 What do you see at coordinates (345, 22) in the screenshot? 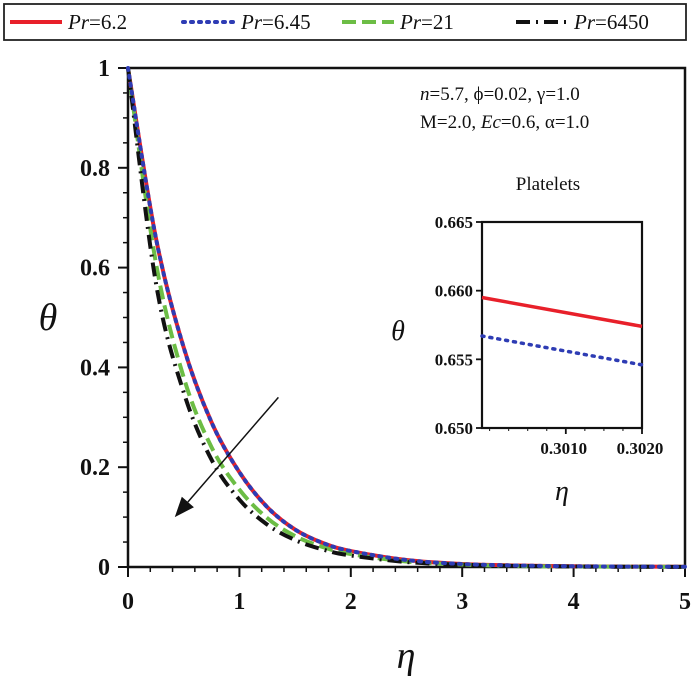
I see `legend: Pr=6.2 Pr=6.45 Pr=21 Pr=6450` at bounding box center [345, 22].